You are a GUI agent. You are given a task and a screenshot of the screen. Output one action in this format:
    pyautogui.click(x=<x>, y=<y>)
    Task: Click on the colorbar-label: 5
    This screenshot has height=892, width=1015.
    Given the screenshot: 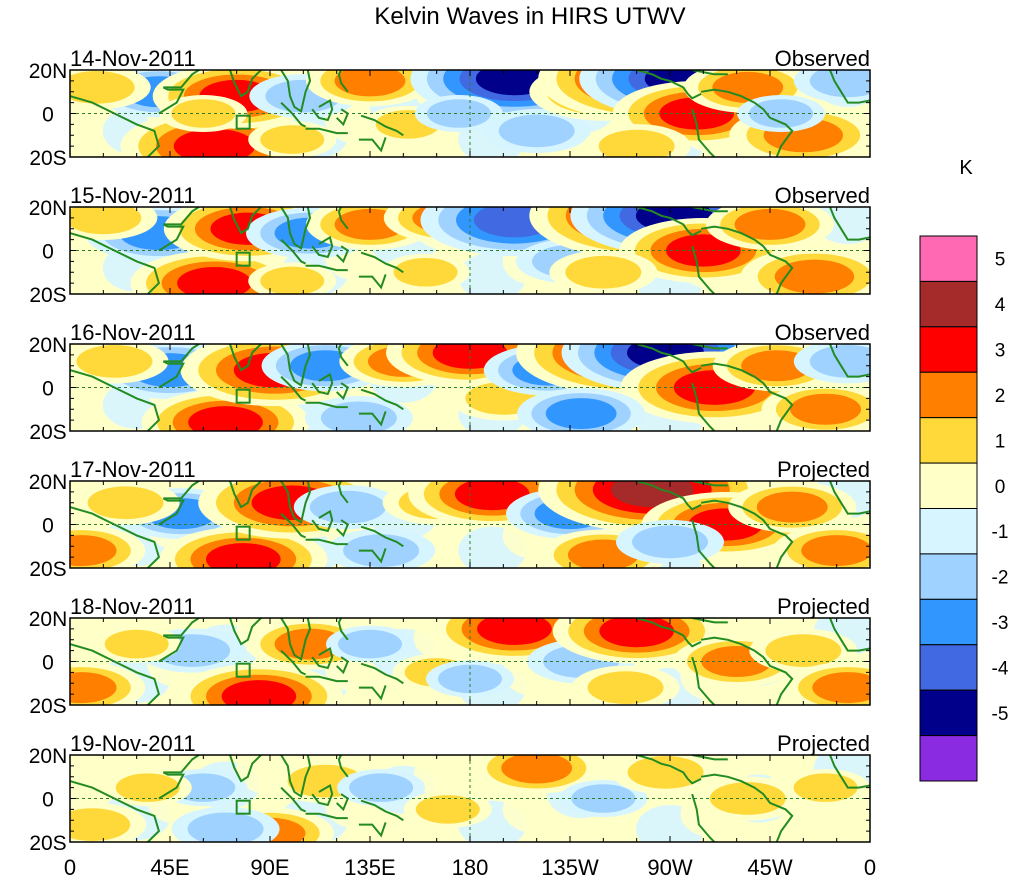 What is the action you would take?
    pyautogui.click(x=1000, y=260)
    